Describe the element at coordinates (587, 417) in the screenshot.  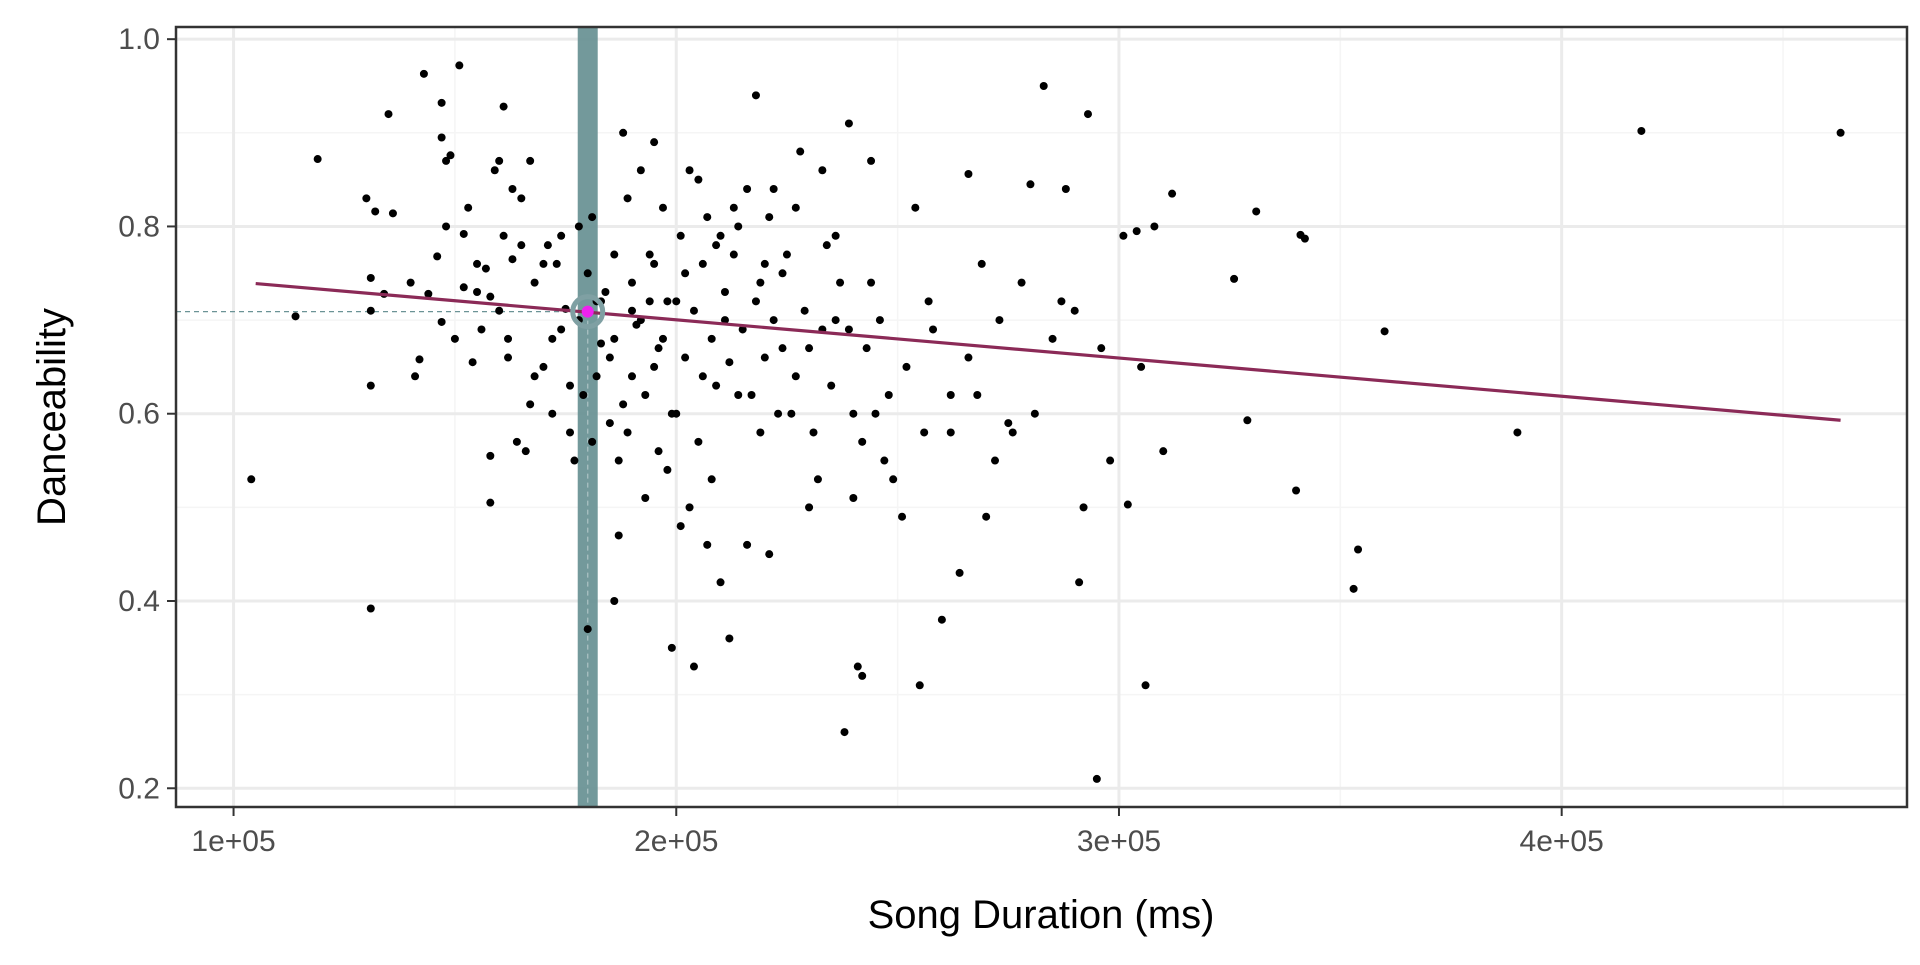
I see `highlight-band` at that location.